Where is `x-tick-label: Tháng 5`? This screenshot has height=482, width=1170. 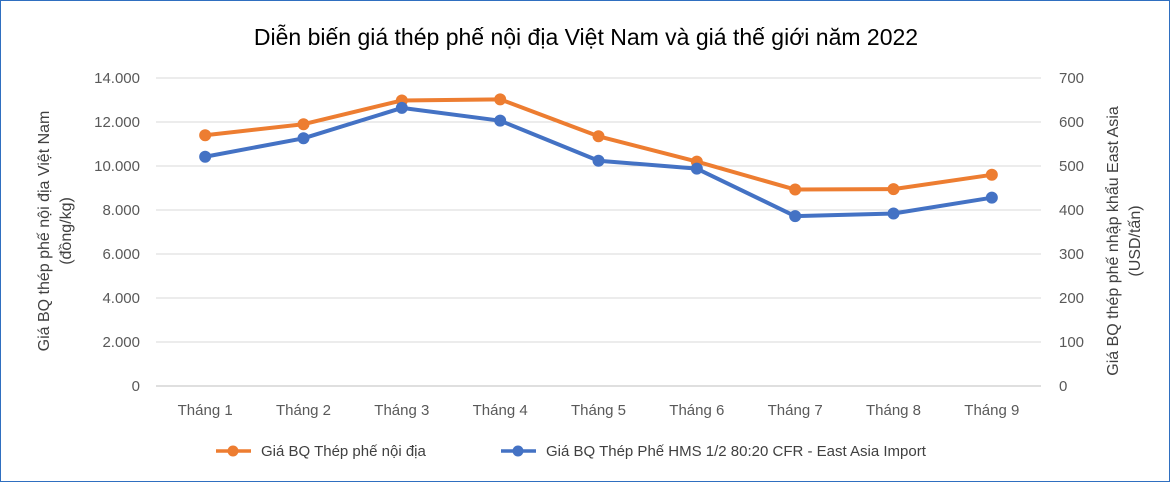 x-tick-label: Tháng 5 is located at coordinates (598, 410).